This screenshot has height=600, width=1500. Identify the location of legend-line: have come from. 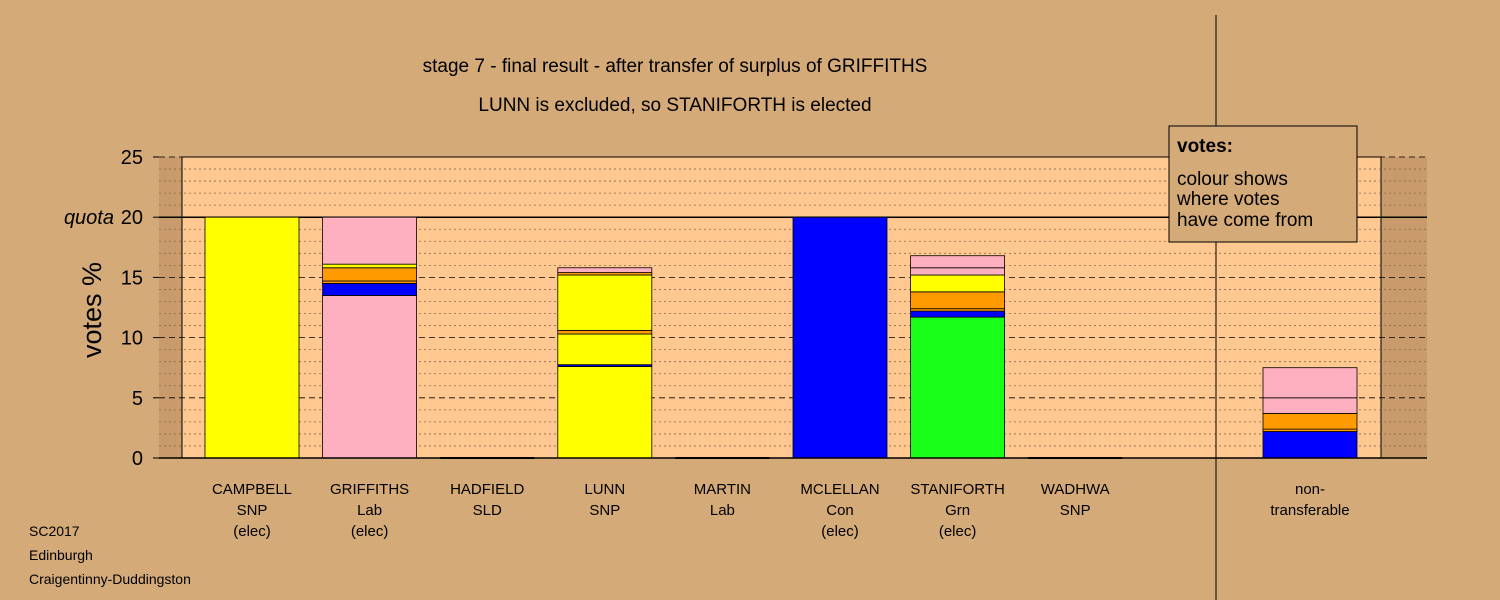
(1245, 220).